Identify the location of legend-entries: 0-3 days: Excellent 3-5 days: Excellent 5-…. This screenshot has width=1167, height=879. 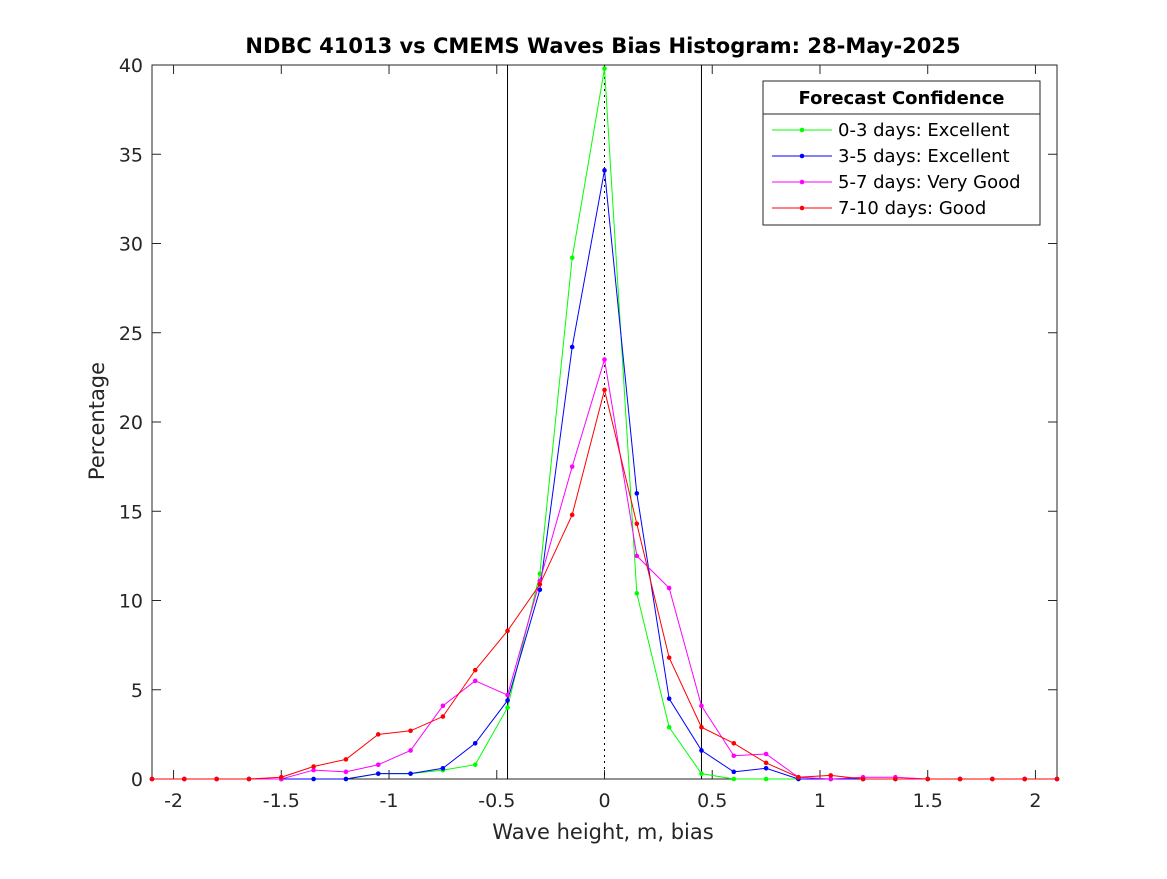
(896, 169).